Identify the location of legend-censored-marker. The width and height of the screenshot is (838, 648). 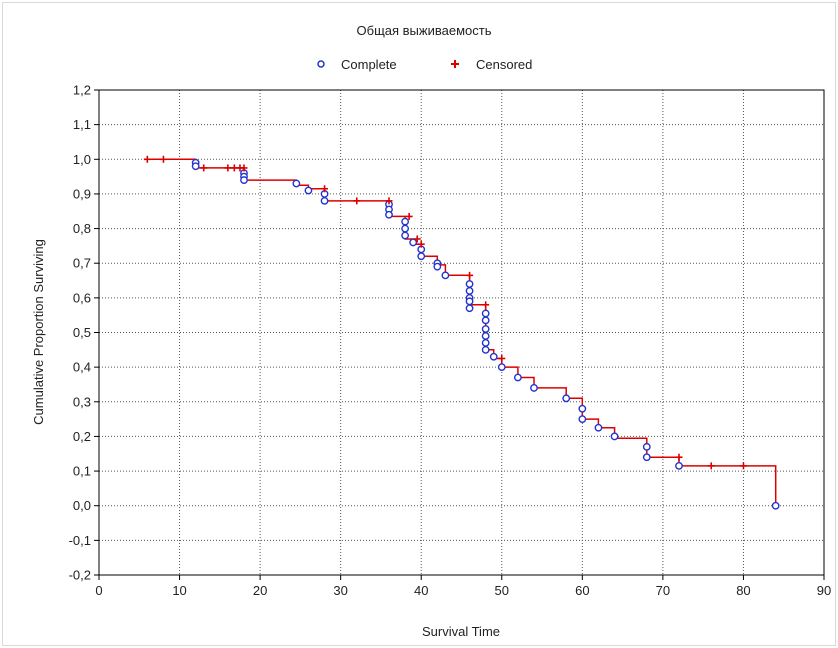
(455, 64).